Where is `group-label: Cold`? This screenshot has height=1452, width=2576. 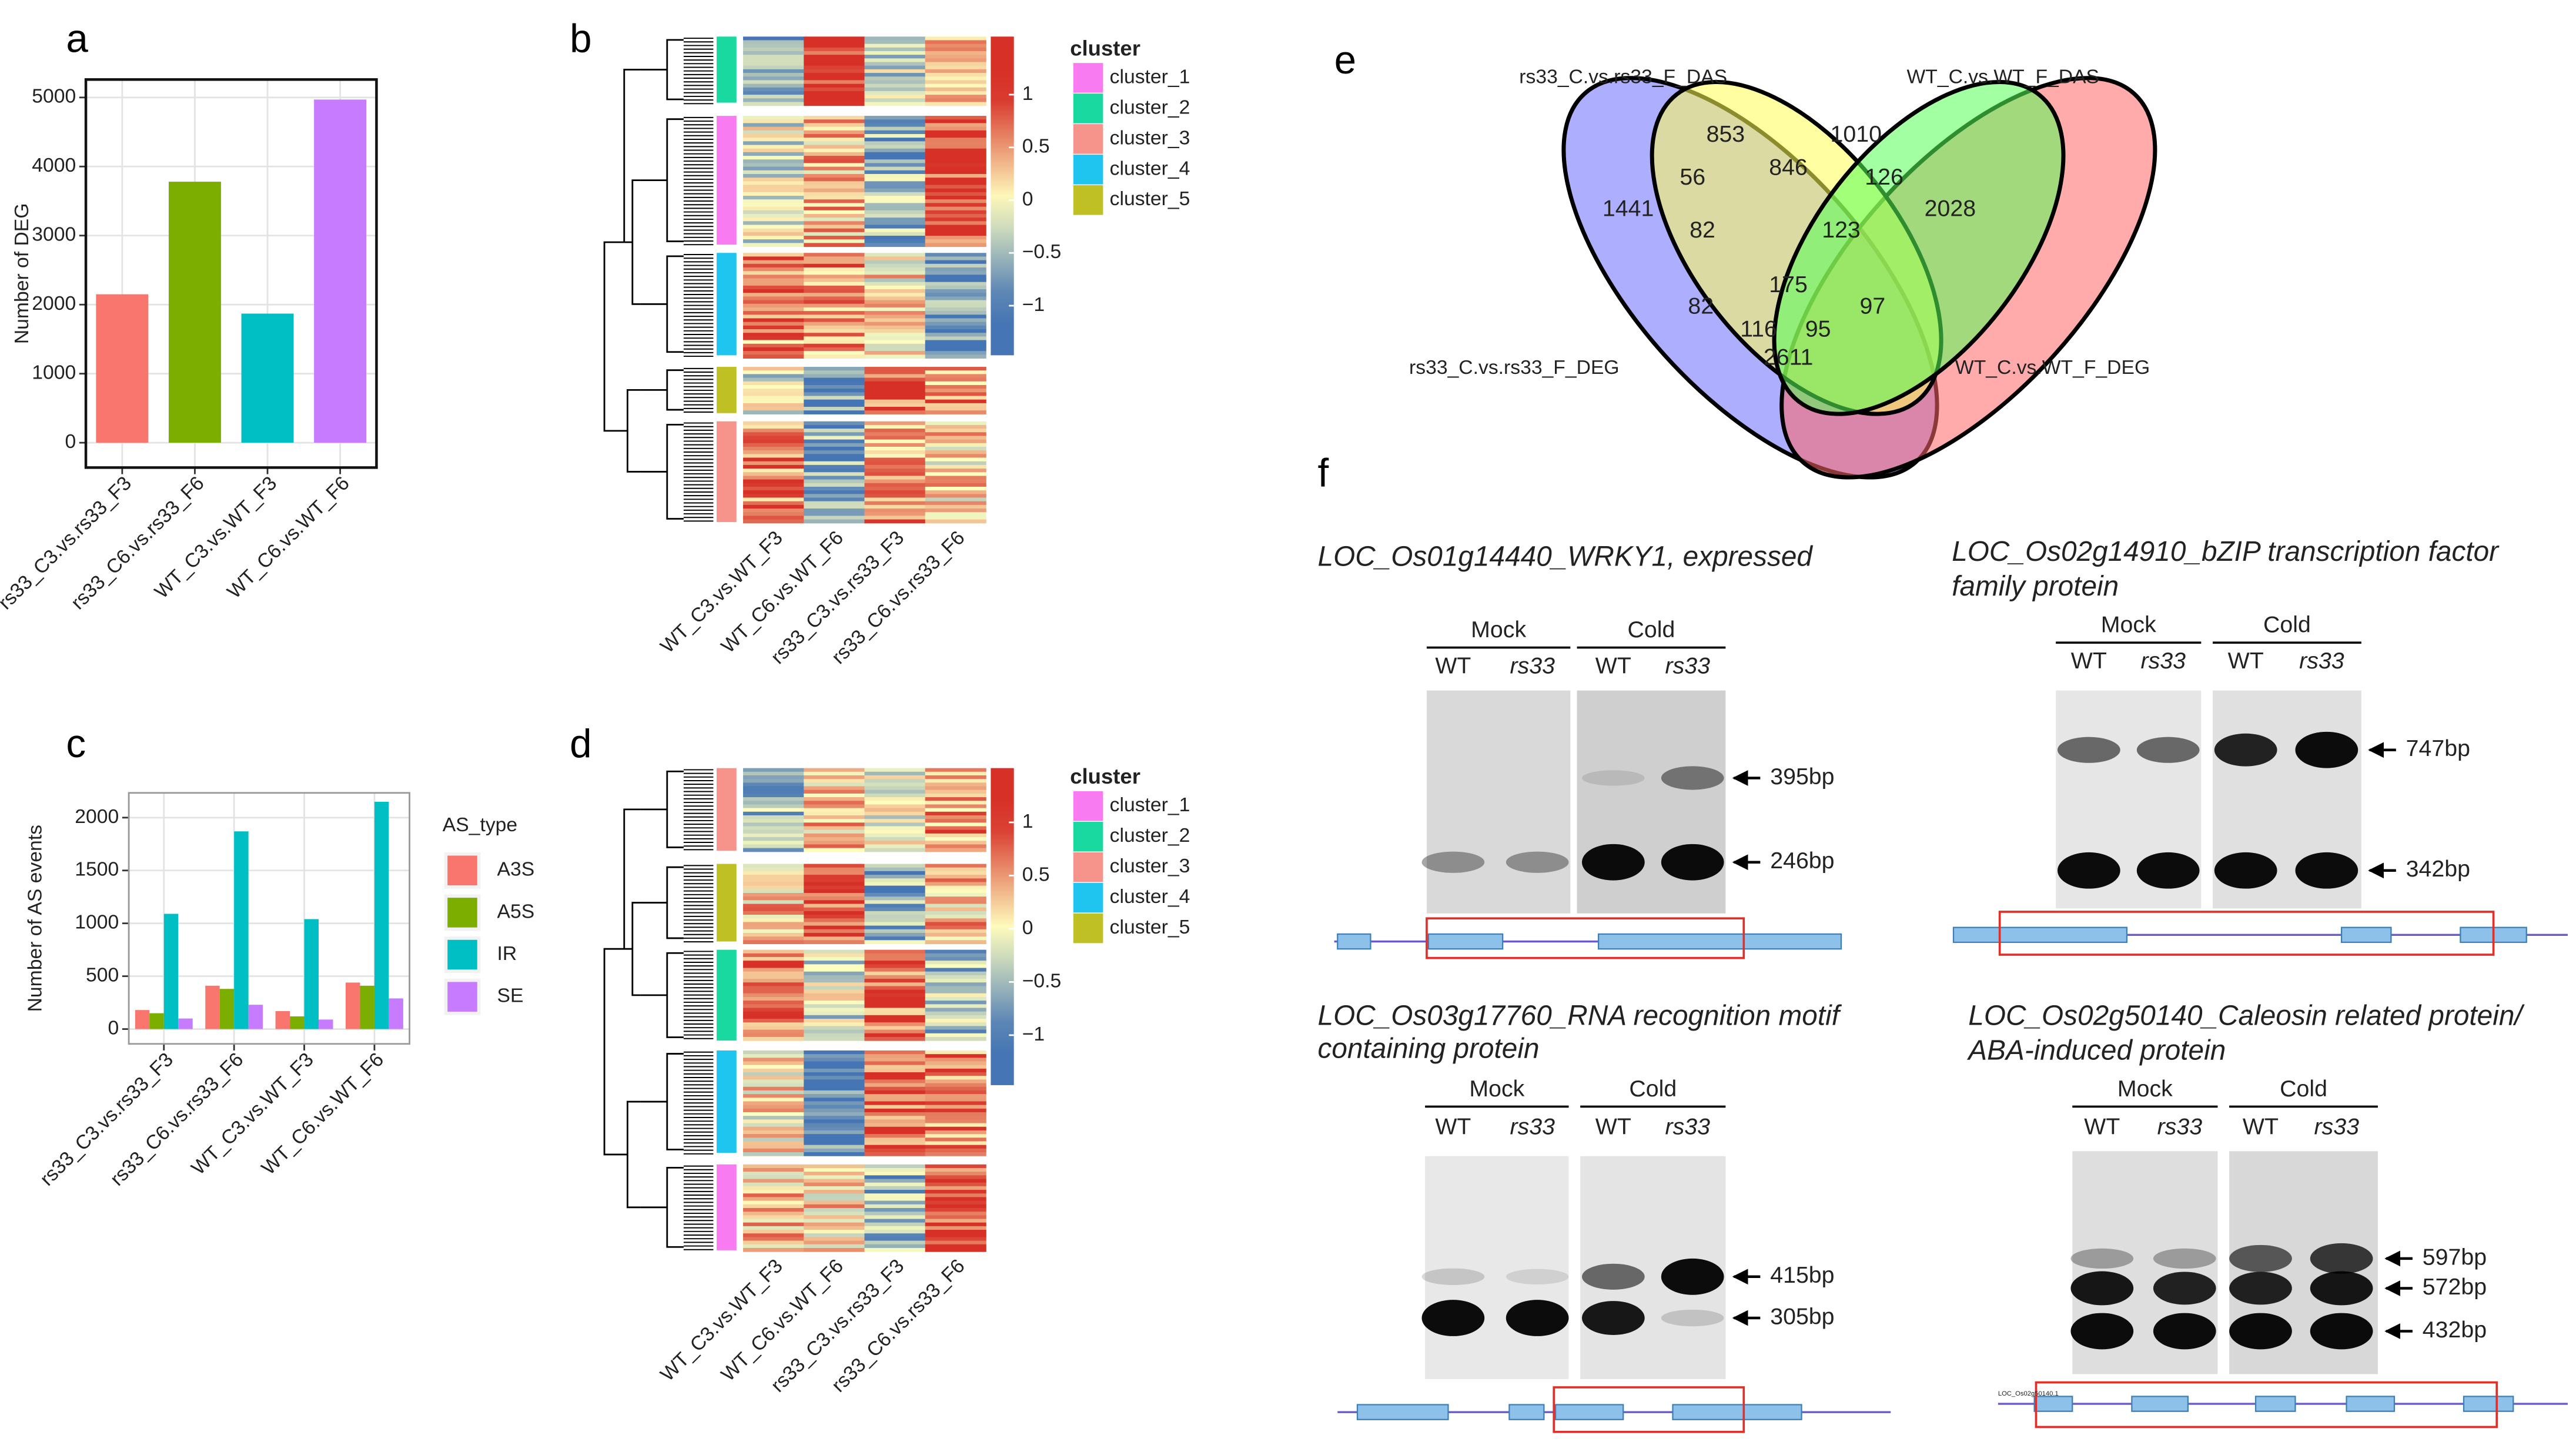
group-label: Cold is located at coordinates (2287, 624).